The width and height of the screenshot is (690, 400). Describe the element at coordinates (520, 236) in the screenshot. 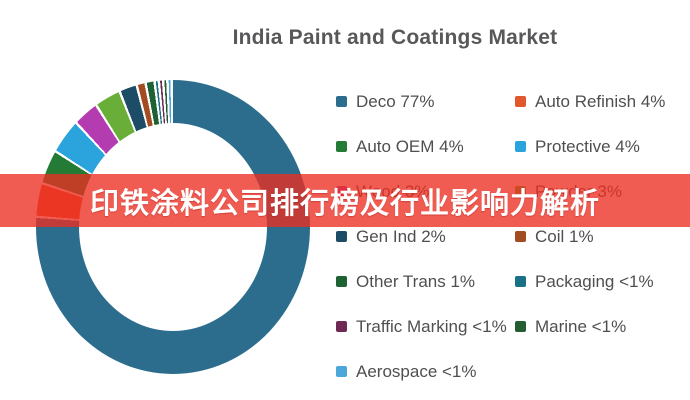

I see `legend-swatch-coil` at that location.